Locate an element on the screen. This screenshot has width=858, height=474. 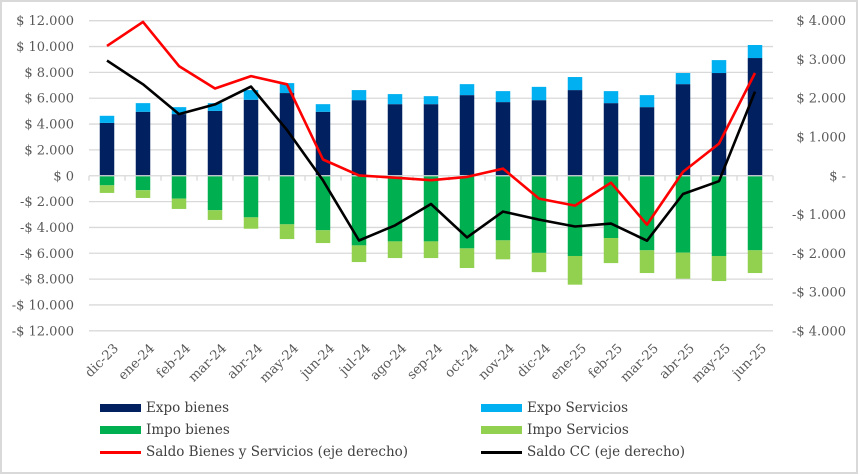
left-axis-tick-label: -$ 2.000 is located at coordinates (47, 202).